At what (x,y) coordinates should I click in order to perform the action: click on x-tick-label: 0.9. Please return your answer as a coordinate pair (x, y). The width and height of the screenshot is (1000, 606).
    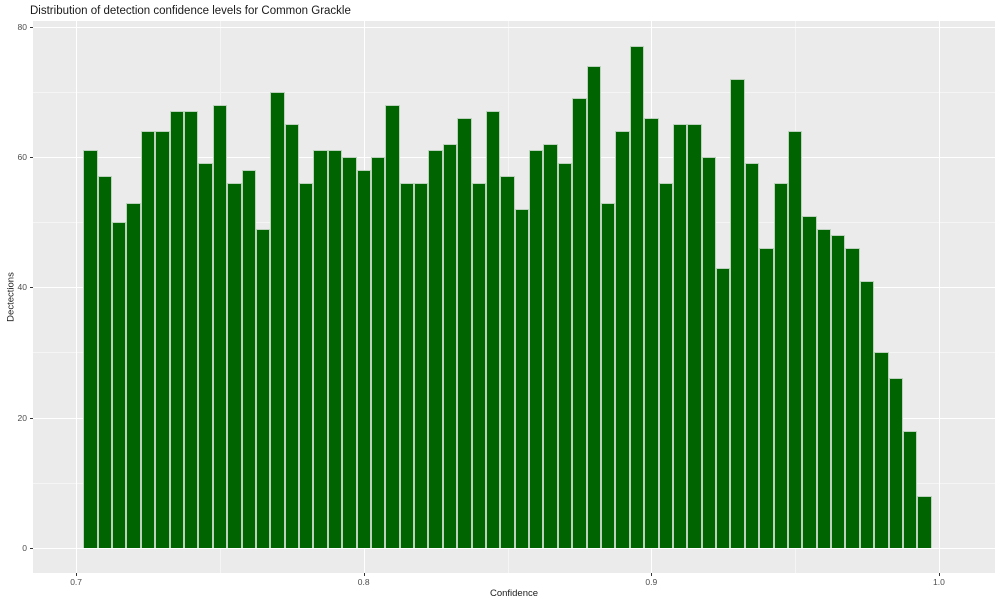
    Looking at the image, I should click on (651, 582).